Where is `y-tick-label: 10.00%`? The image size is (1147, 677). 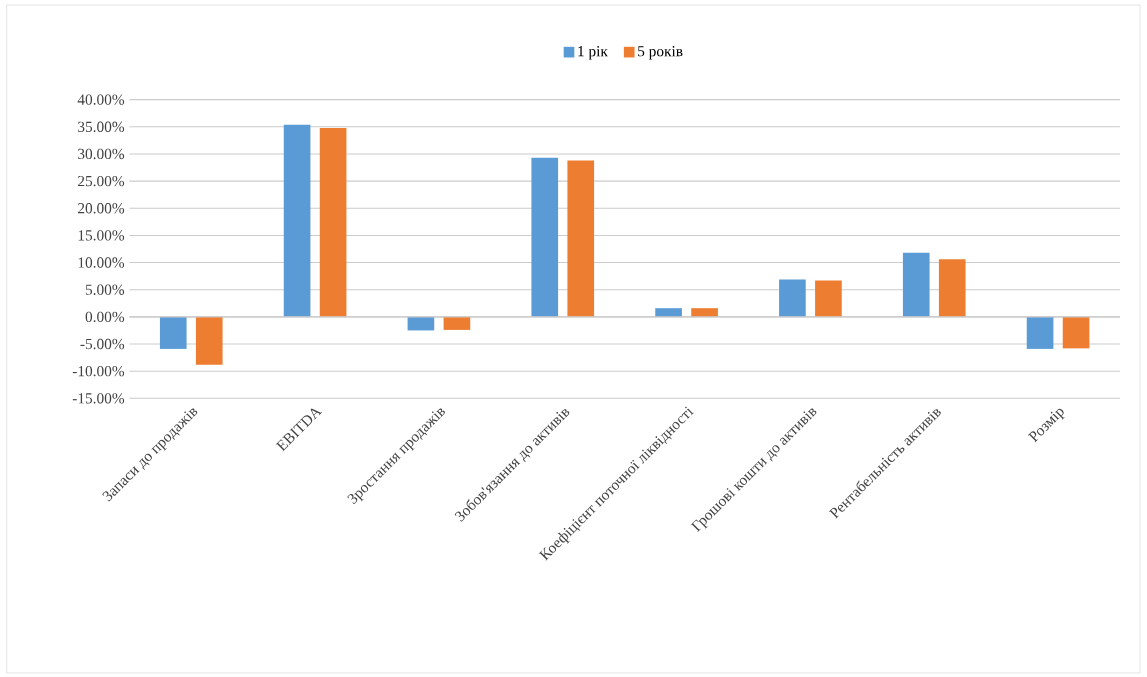 y-tick-label: 10.00% is located at coordinates (101, 262).